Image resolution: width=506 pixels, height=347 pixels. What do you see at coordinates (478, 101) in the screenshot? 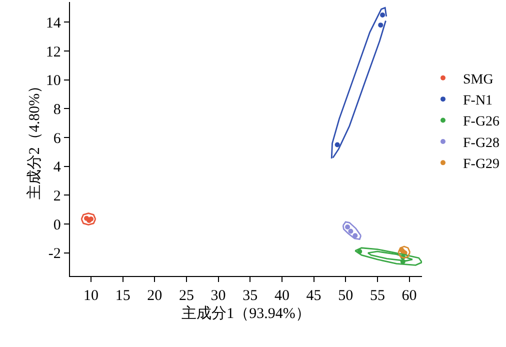
I see `legend-label: F-N1` at bounding box center [478, 101].